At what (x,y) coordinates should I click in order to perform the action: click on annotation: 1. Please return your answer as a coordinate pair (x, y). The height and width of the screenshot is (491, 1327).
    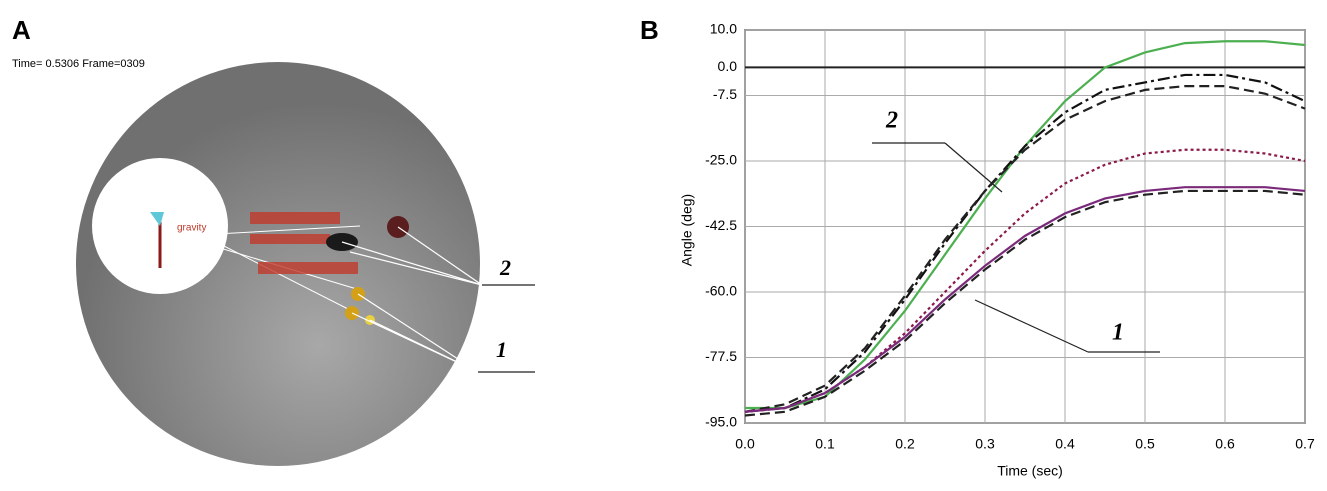
    Looking at the image, I should click on (1118, 333).